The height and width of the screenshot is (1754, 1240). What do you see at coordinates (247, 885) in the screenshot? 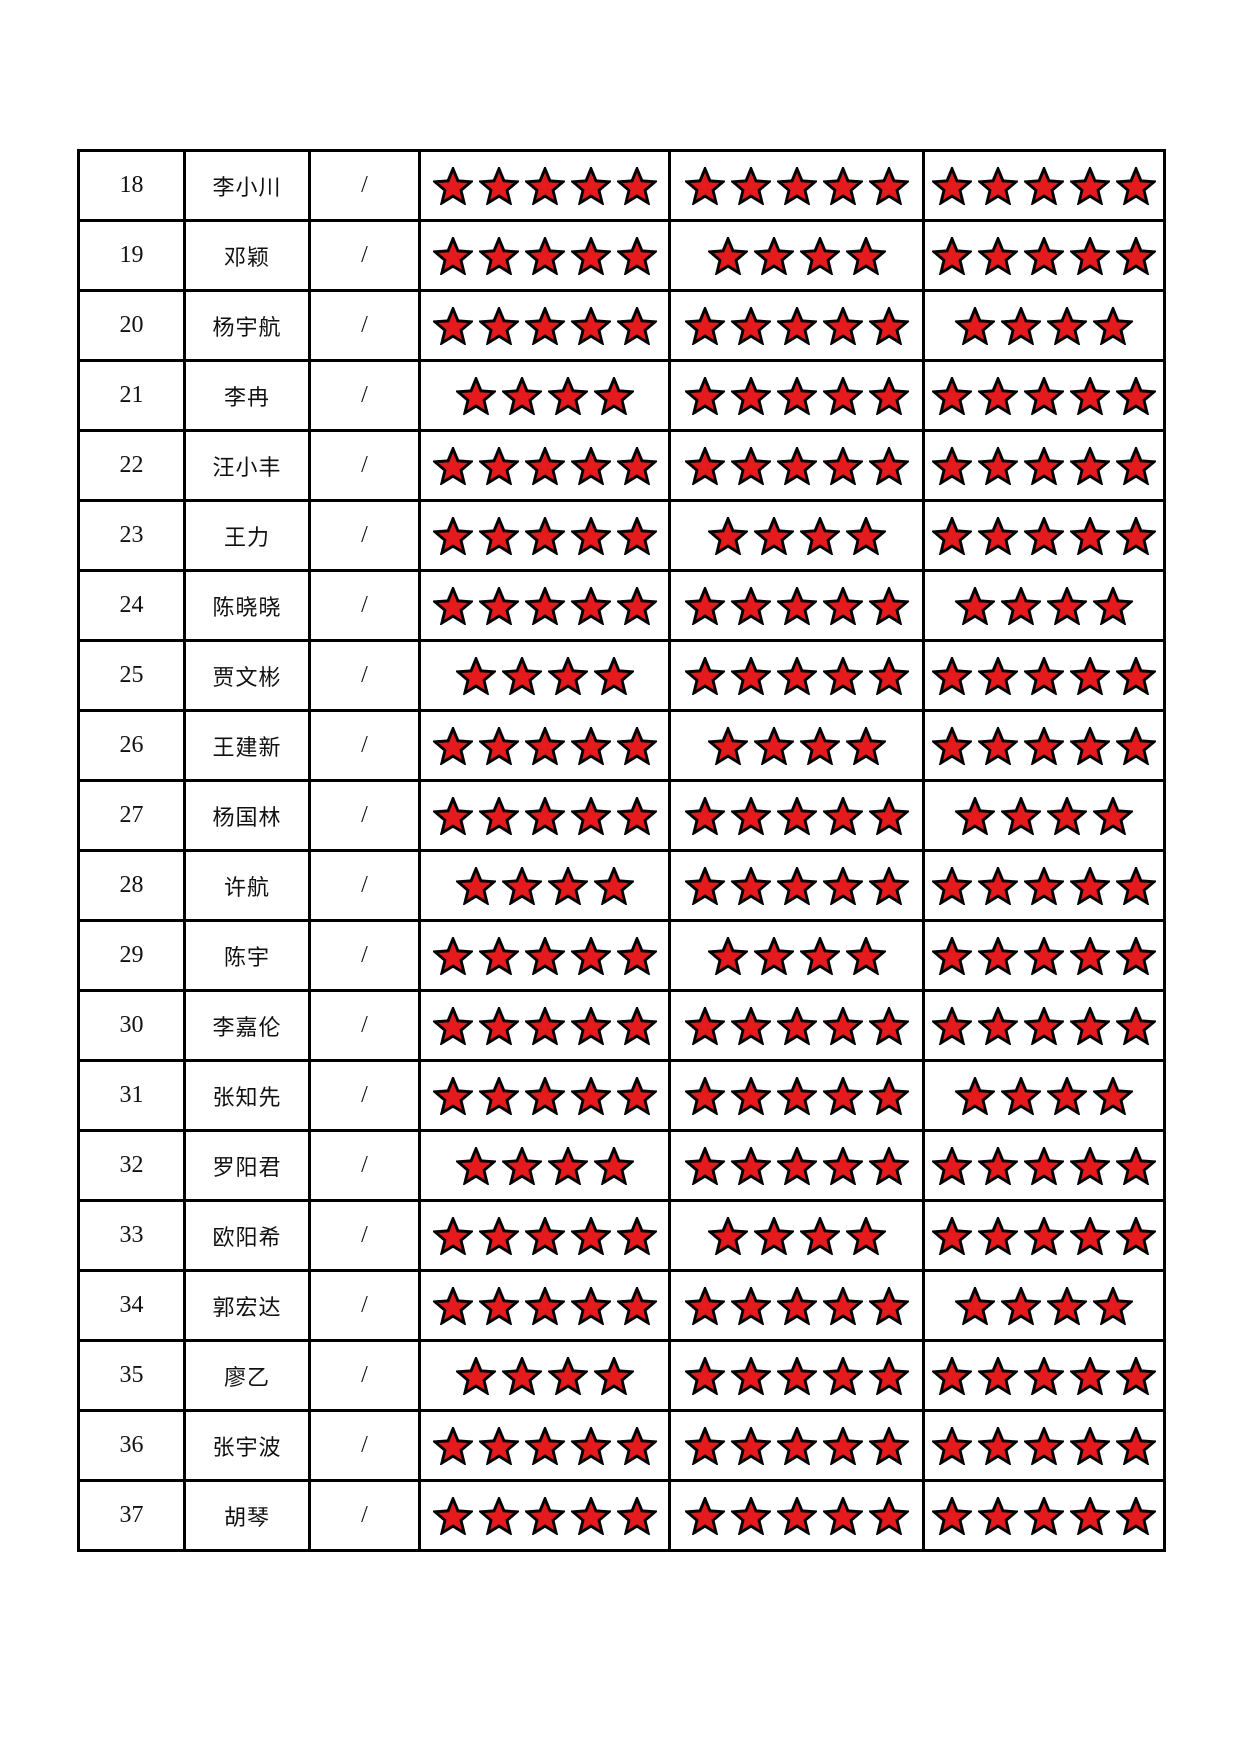
I see `person-name-cell: 许航` at bounding box center [247, 885].